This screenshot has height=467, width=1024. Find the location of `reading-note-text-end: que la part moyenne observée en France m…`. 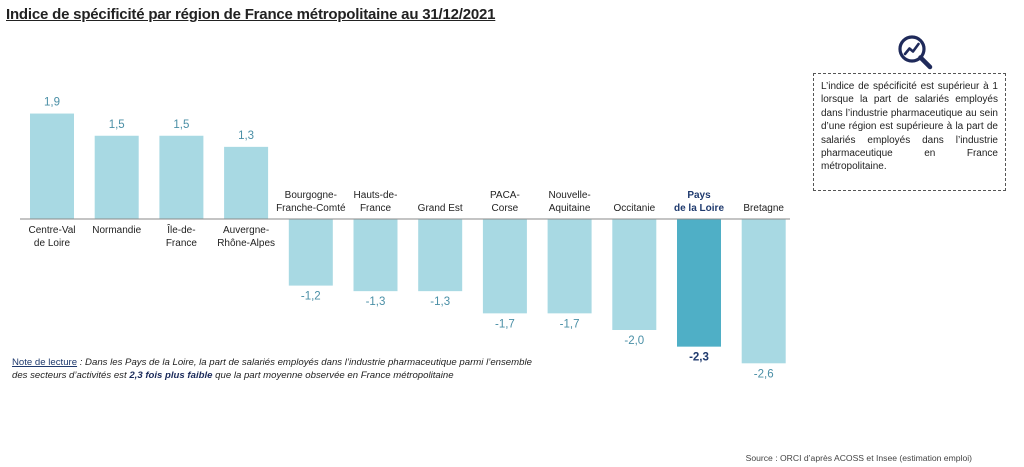

reading-note-text-end: que la part moyenne observée en France m… is located at coordinates (333, 375).